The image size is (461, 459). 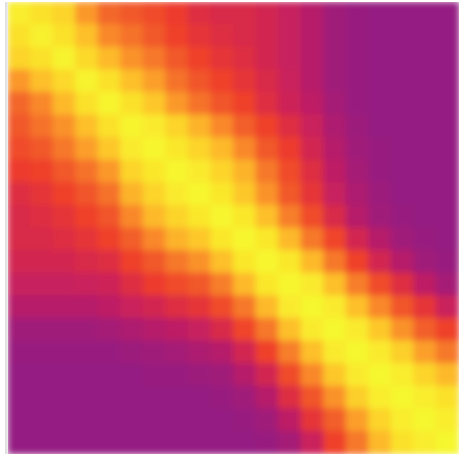 I want to click on heatmap-cell-r7-c13, so click(x=312, y=171).